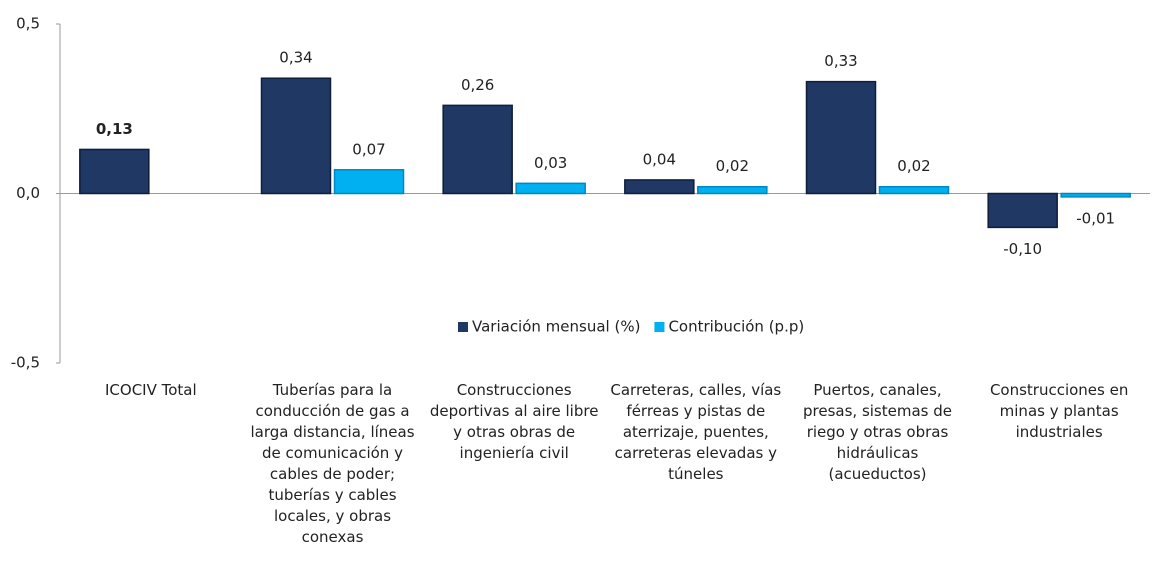 This screenshot has height=567, width=1159. What do you see at coordinates (25, 363) in the screenshot?
I see `y-tick-label: -0,5` at bounding box center [25, 363].